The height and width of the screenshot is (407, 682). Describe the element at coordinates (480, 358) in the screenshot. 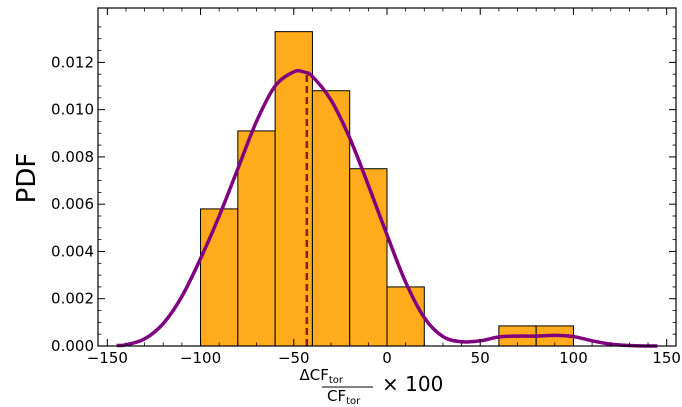

I see `x-tick-label: 50` at that location.